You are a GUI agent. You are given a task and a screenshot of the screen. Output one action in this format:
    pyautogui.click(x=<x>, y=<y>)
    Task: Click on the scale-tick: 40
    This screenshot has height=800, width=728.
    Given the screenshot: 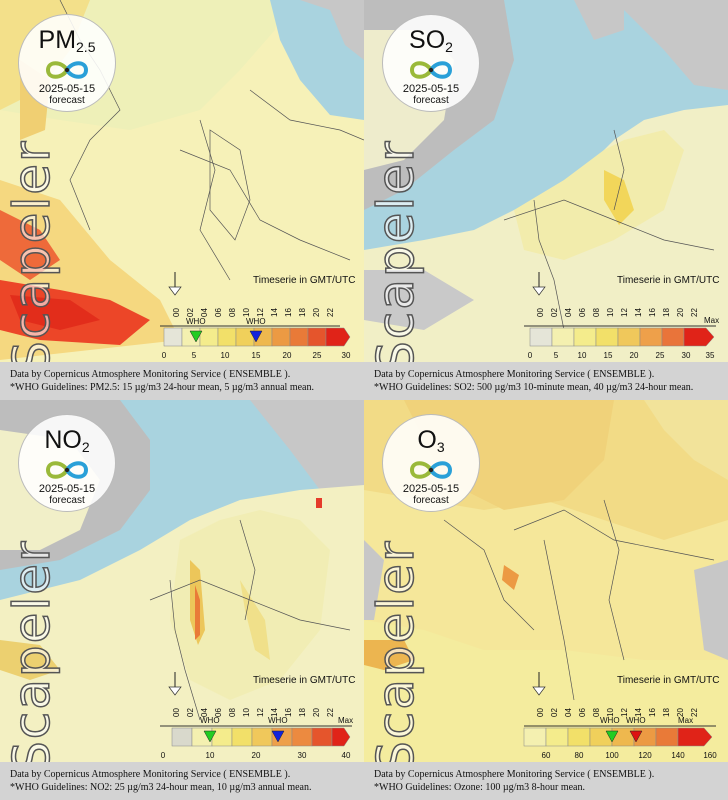 What is the action you would take?
    pyautogui.click(x=346, y=755)
    